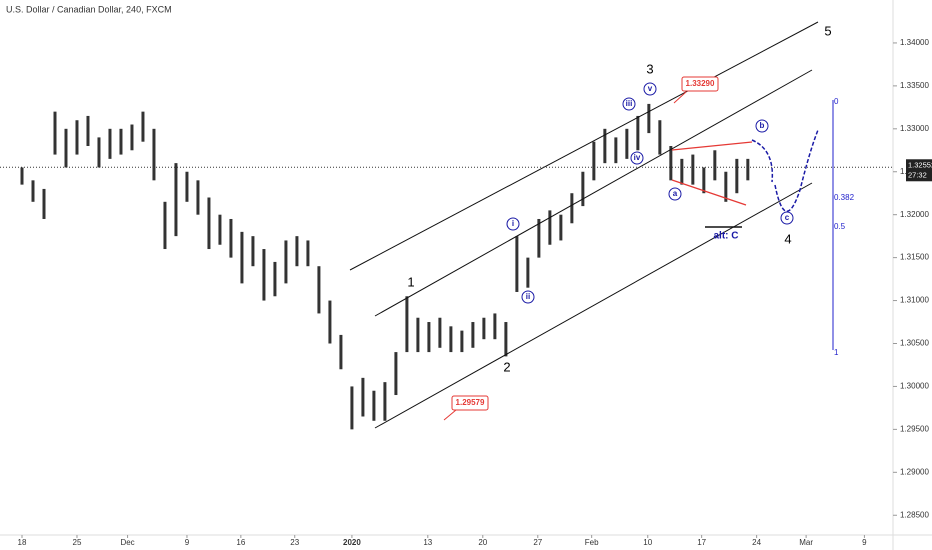 The image size is (932, 550). I want to click on y-tick-label: 1.33500, so click(914, 85).